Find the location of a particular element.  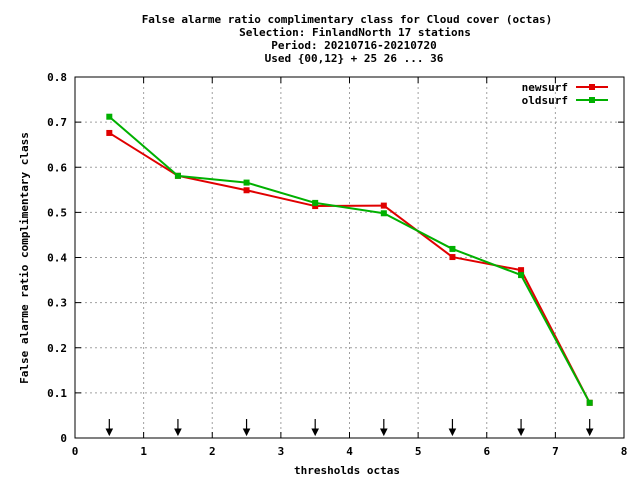

title-line-3: Period: 20210716-20210720 is located at coordinates (354, 45).